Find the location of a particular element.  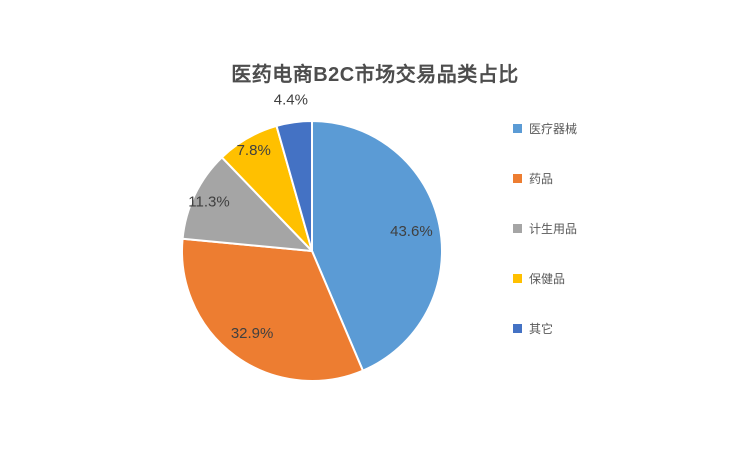

legend-swatch-health-supplements is located at coordinates (517, 278).